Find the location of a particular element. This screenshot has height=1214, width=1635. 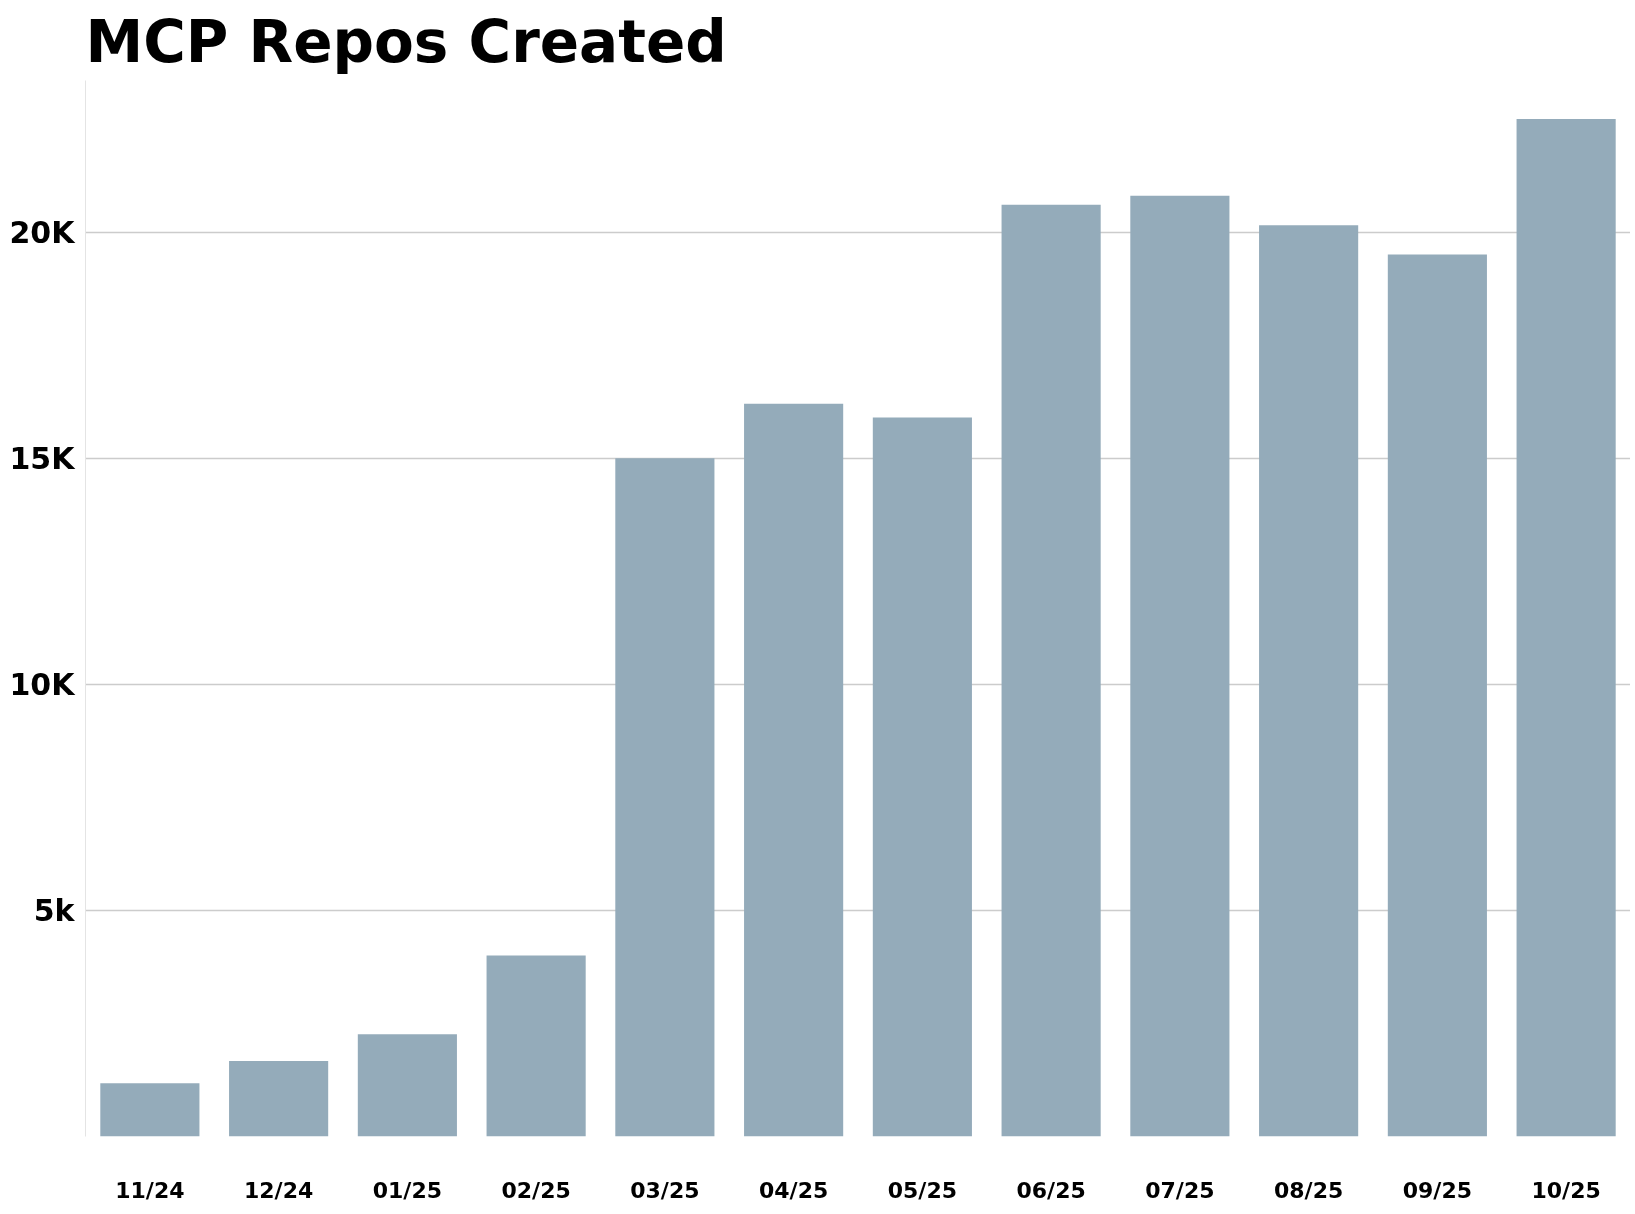

x-tick-label: 04/25 is located at coordinates (793, 1190).